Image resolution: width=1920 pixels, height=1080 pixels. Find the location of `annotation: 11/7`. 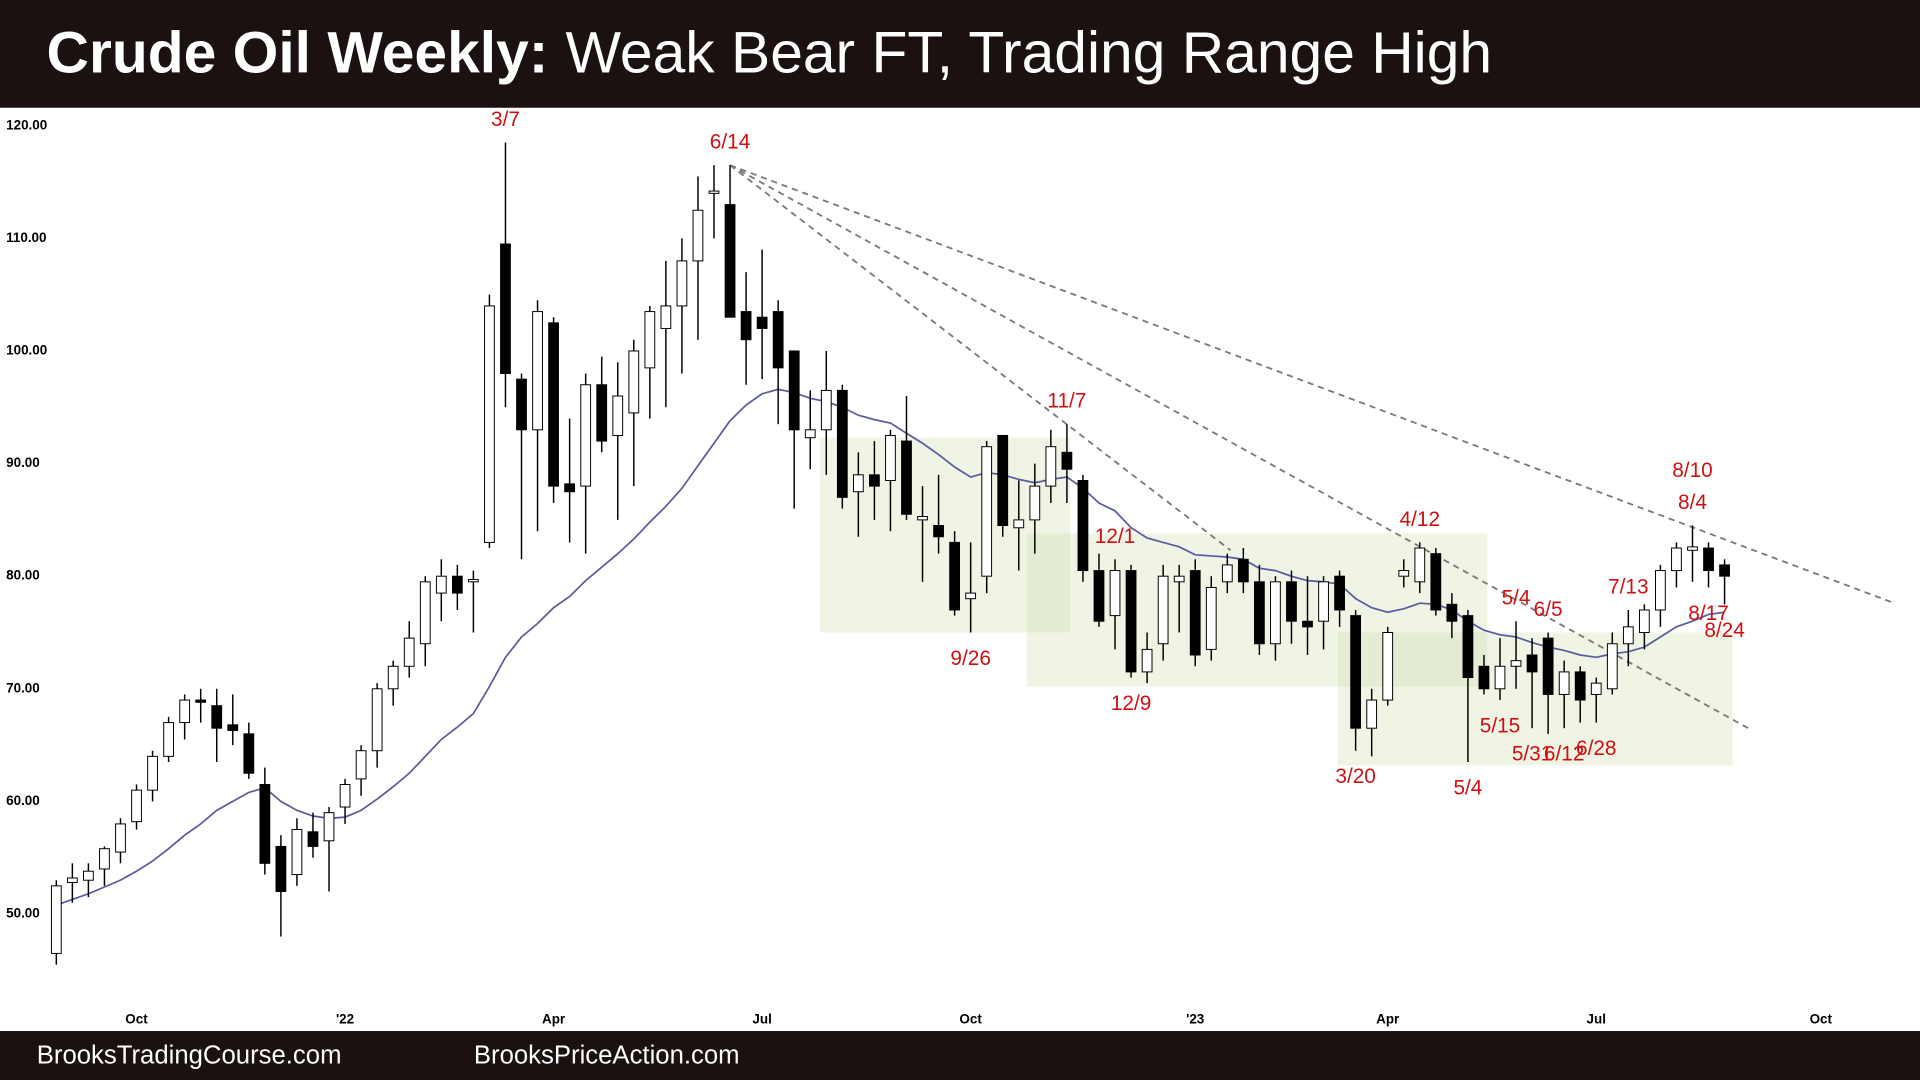

annotation: 11/7 is located at coordinates (1066, 401).